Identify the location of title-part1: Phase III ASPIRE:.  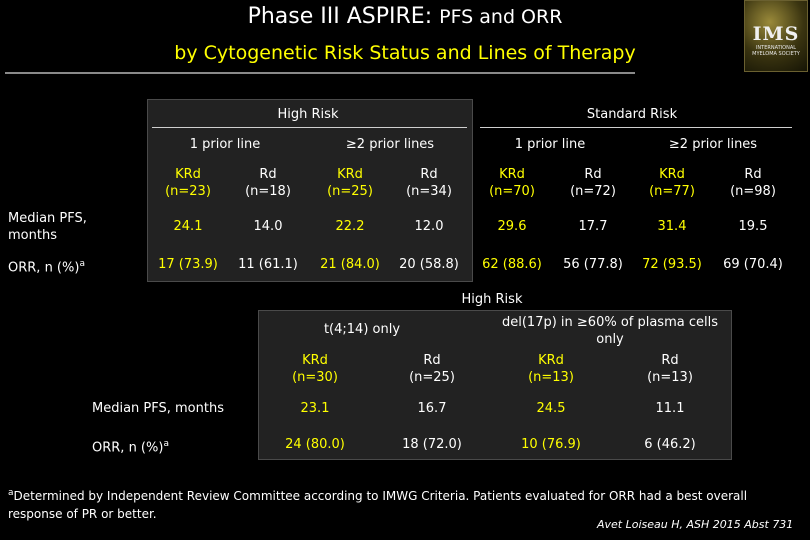
(343, 16).